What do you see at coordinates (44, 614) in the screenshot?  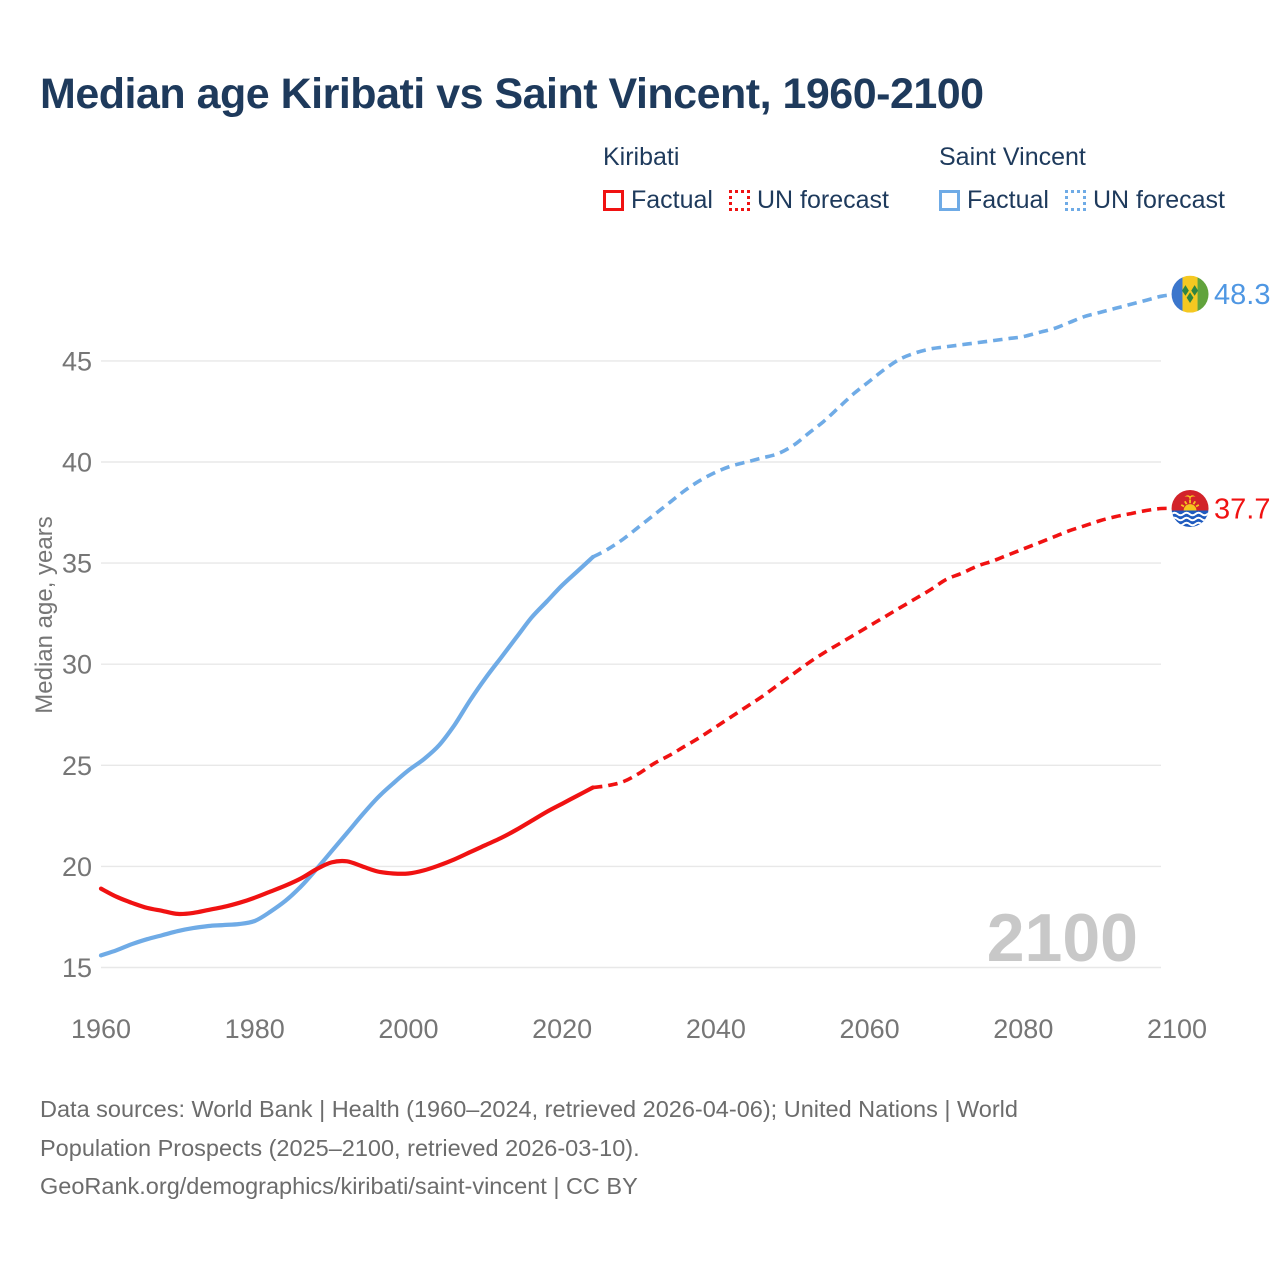 I see `y-axis-title: Median age, years` at bounding box center [44, 614].